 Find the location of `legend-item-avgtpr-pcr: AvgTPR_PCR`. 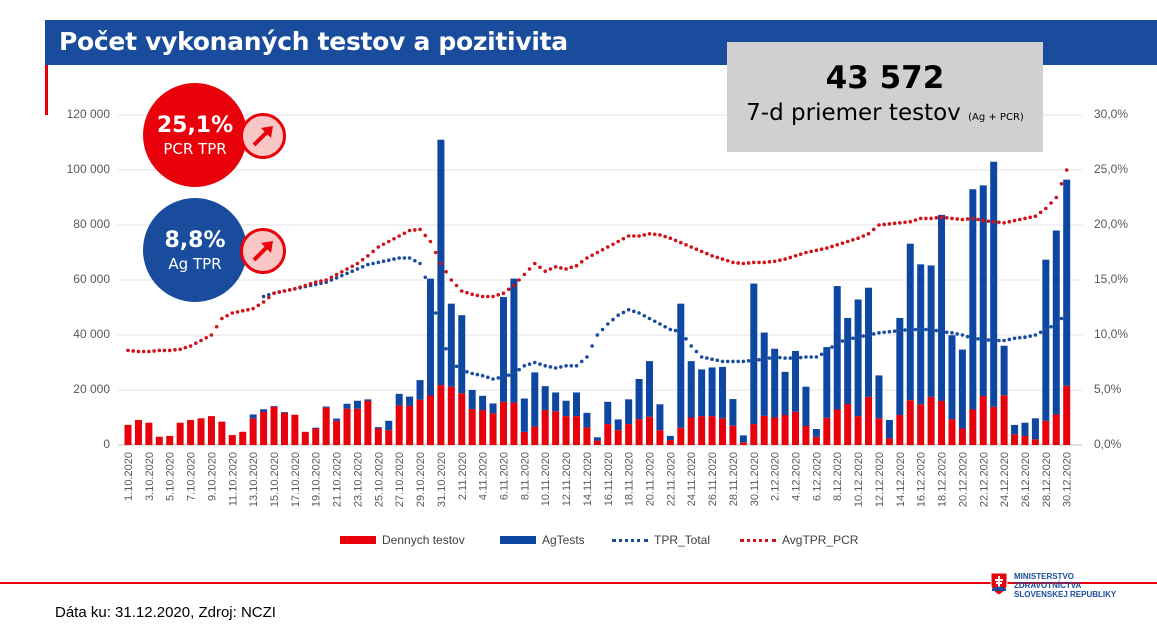

legend-item-avgtpr-pcr: AvgTPR_PCR is located at coordinates (799, 540).